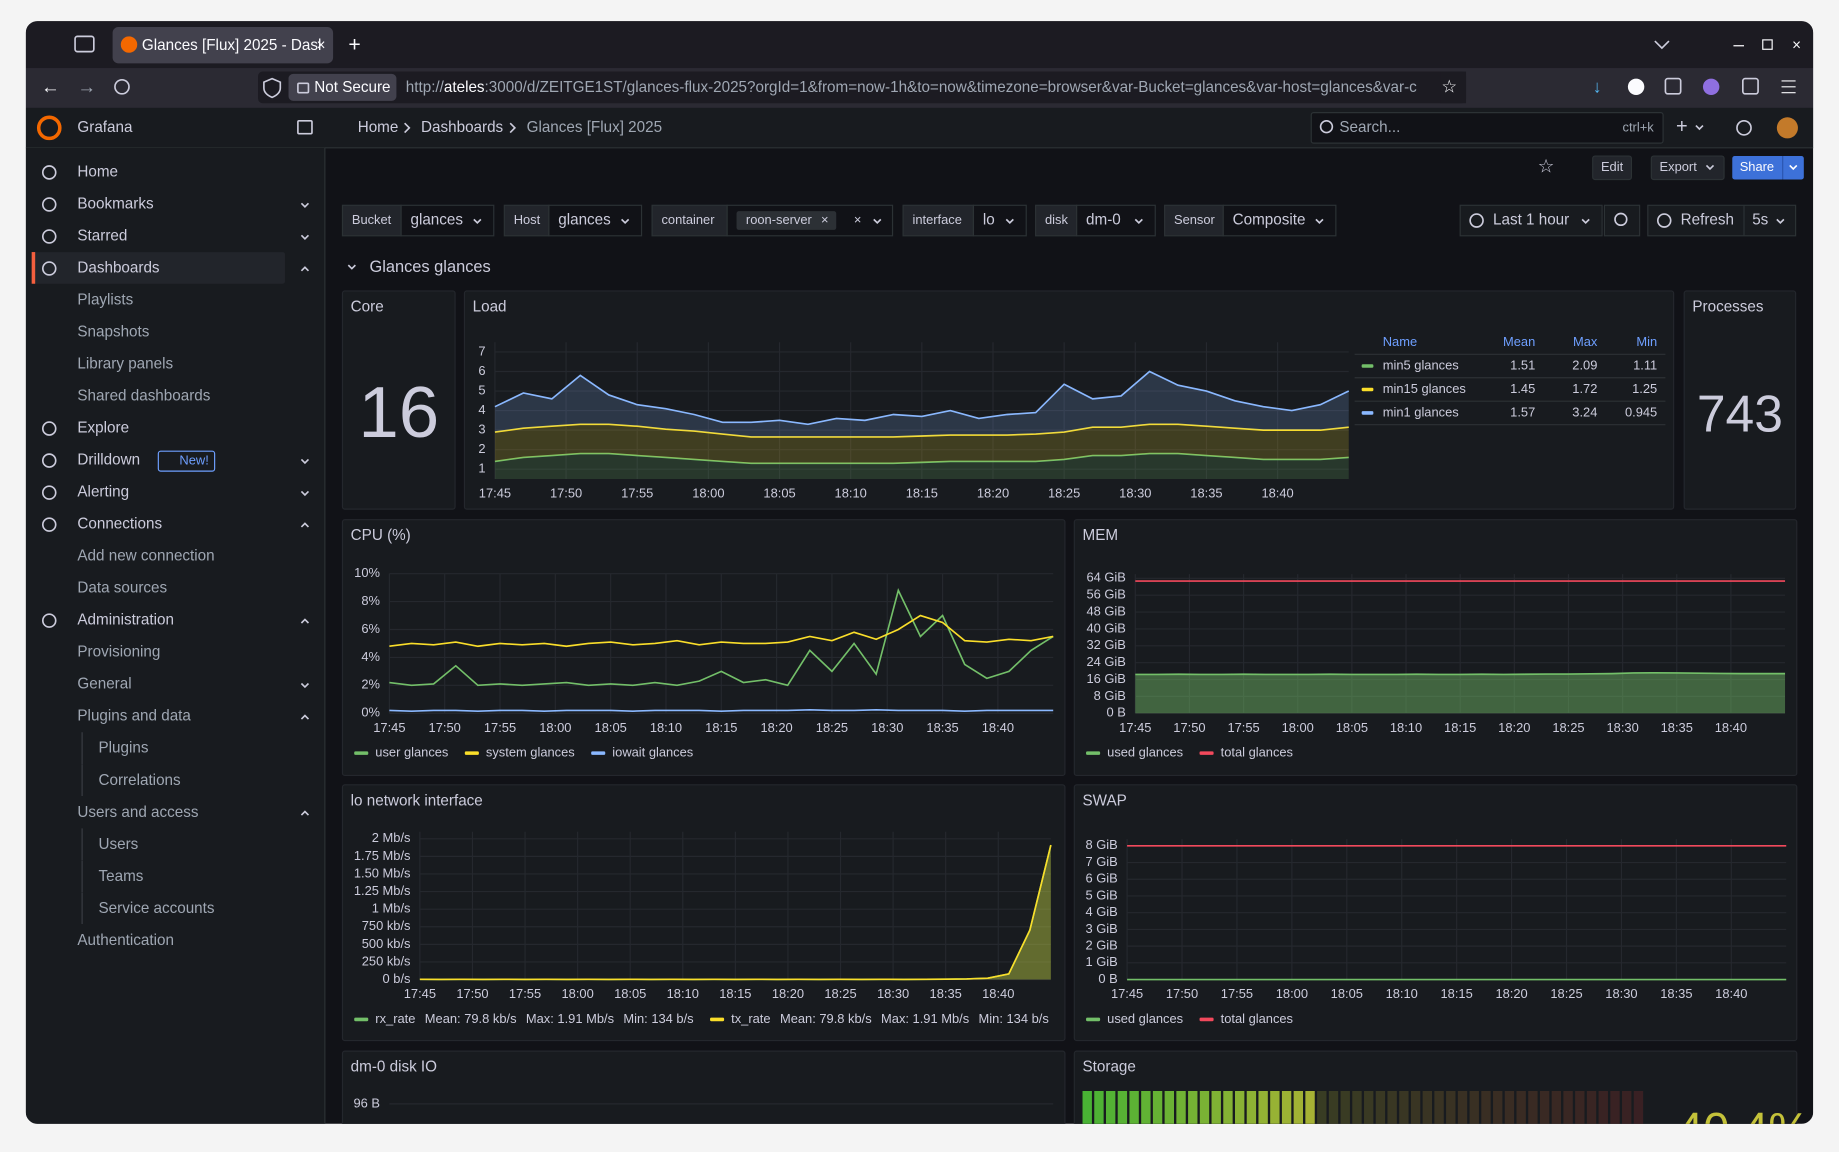 The height and width of the screenshot is (1152, 1839). What do you see at coordinates (158, 268) in the screenshot?
I see `active-item-bg` at bounding box center [158, 268].